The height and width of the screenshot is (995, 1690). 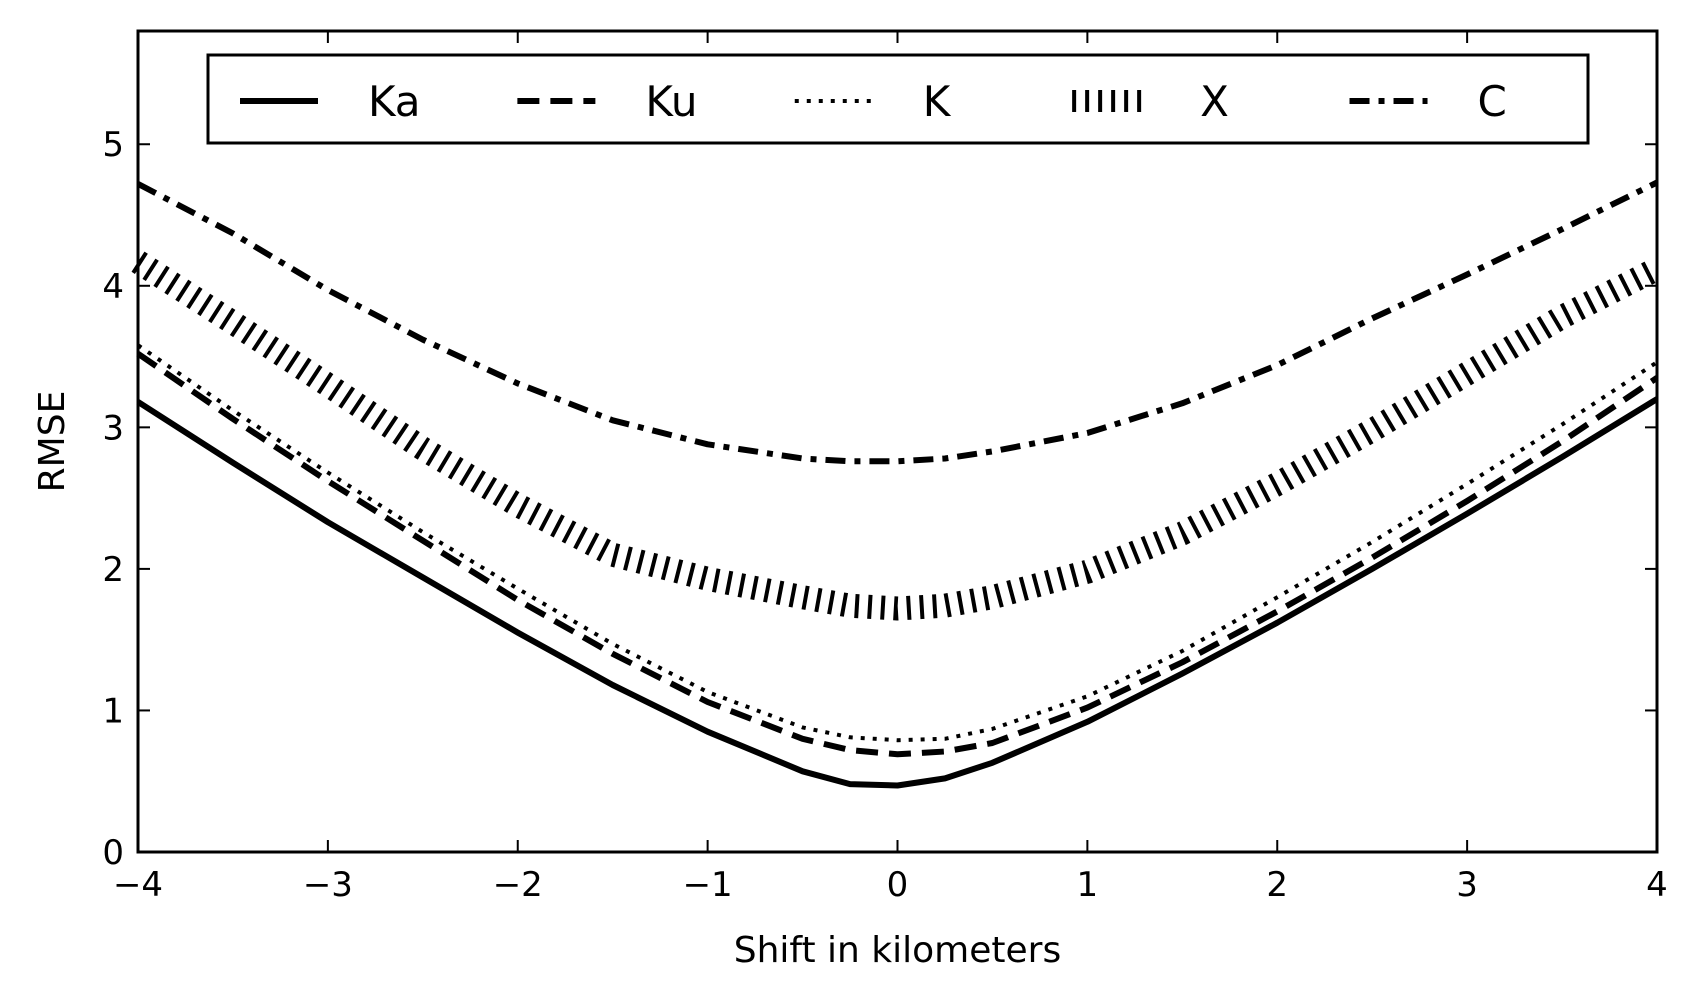 I want to click on y-tick-label: 4, so click(x=113, y=287).